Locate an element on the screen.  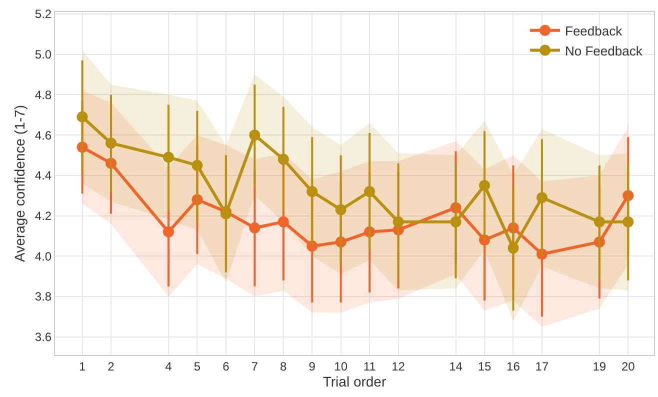
x-tick-label: 10 is located at coordinates (341, 366).